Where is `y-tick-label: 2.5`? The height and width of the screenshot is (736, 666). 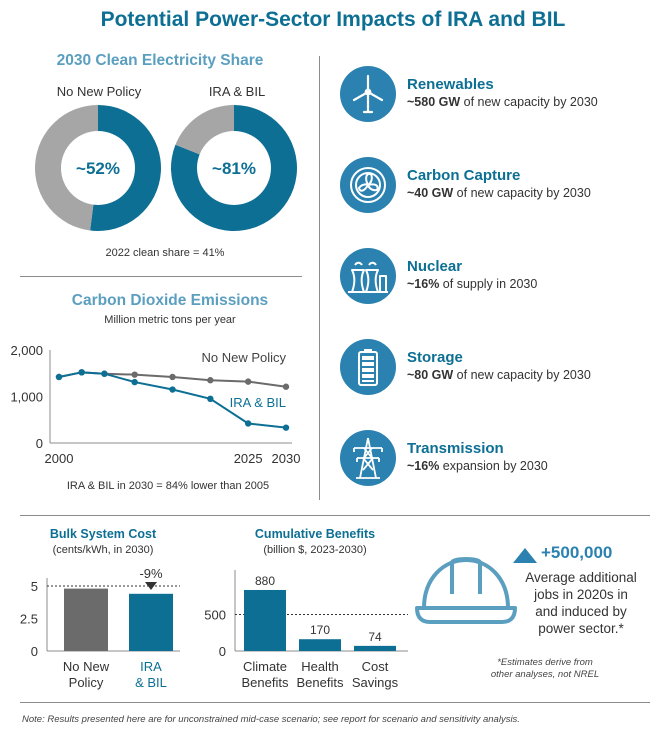 y-tick-label: 2.5 is located at coordinates (29, 619).